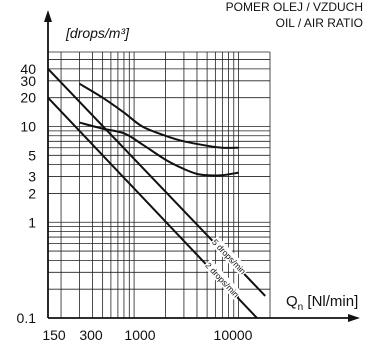 This screenshot has width=368, height=345. Describe the element at coordinates (294, 7) in the screenshot. I see `chart-title-line-1: POMER OLEJ / VZDUCH` at that location.